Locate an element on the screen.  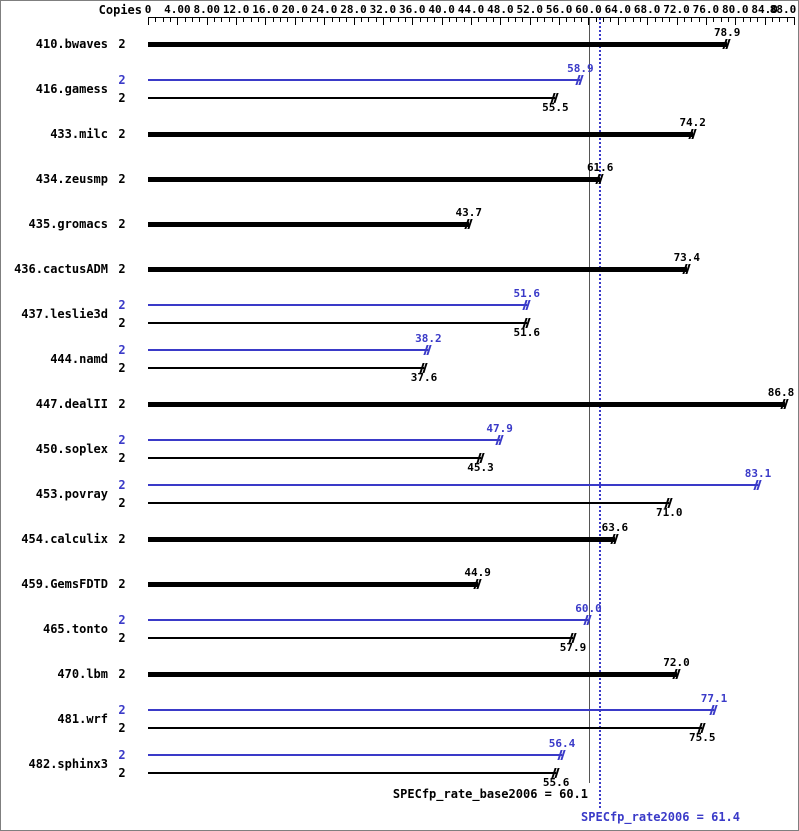
bar-value-label: 74.2 is located at coordinates (692, 122).